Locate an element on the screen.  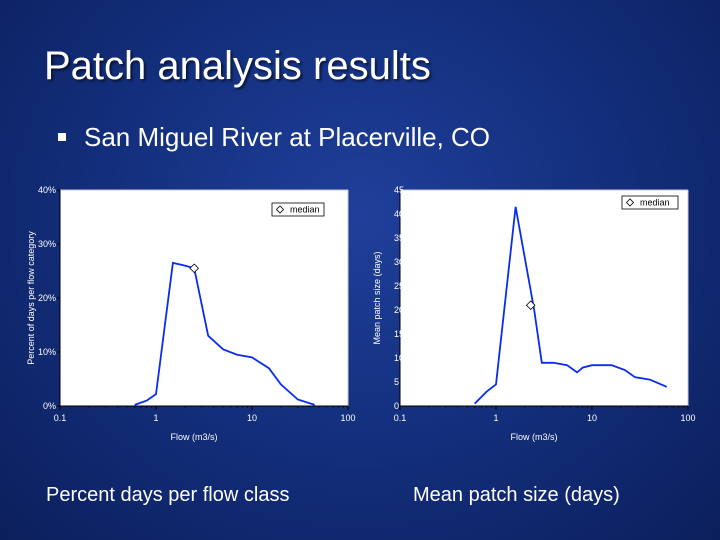
y-axis-title: Mean patch size (days) is located at coordinates (377, 297).